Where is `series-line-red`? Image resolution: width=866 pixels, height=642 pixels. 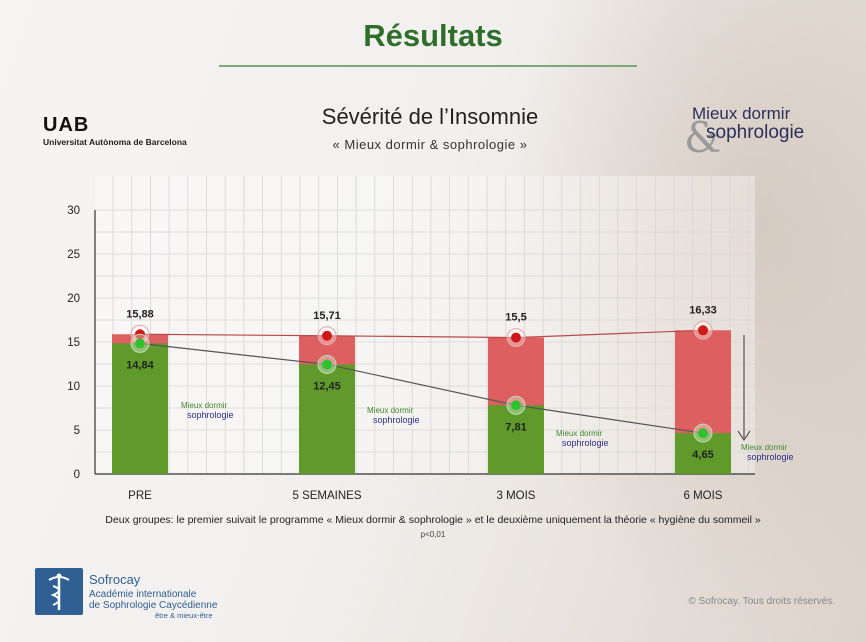 series-line-red is located at coordinates (421, 334).